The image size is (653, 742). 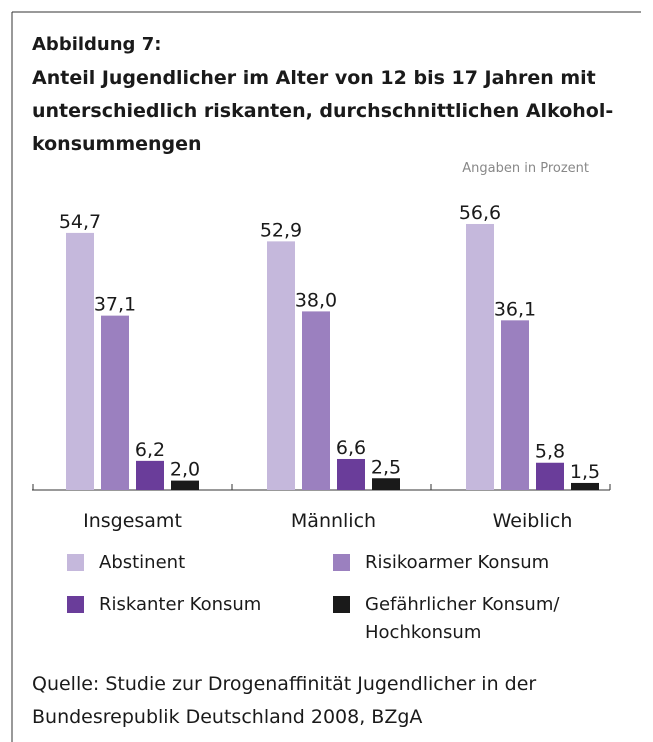 What do you see at coordinates (150, 450) in the screenshot?
I see `data-label: 6,2` at bounding box center [150, 450].